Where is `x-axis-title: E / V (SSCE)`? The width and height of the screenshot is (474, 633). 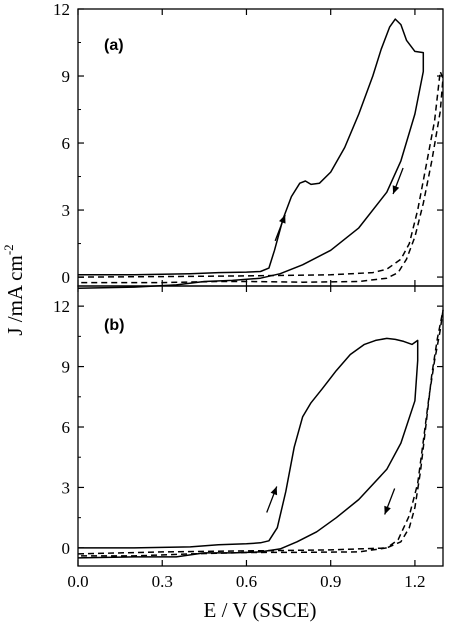
x-axis-title: E / V (SSCE) is located at coordinates (260, 610).